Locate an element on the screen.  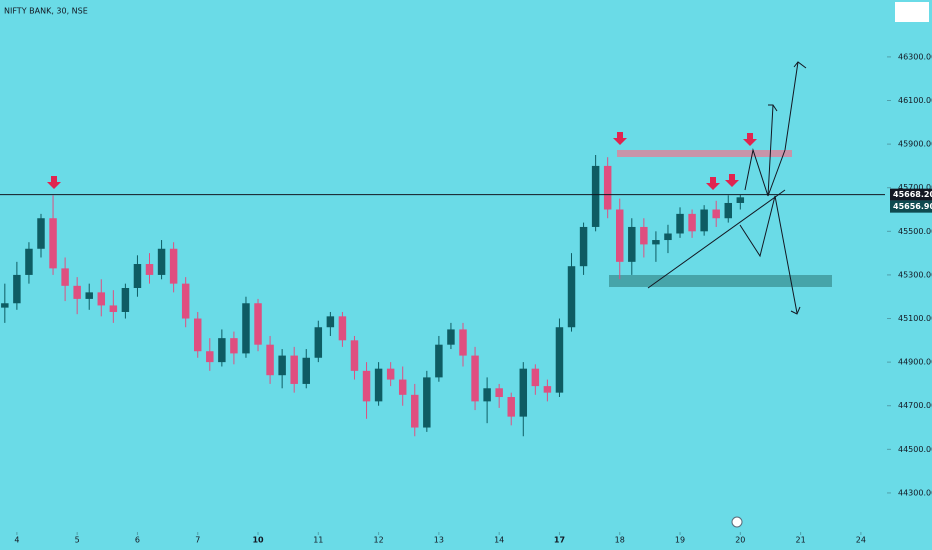
y-tick-label: 44300.00 is located at coordinates (915, 492).